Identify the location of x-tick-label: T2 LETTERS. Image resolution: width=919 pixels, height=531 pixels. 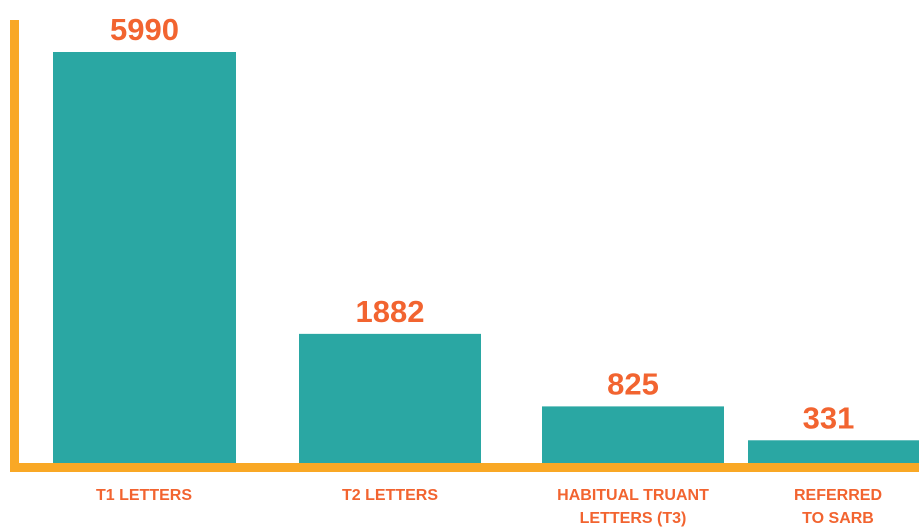
(389, 495).